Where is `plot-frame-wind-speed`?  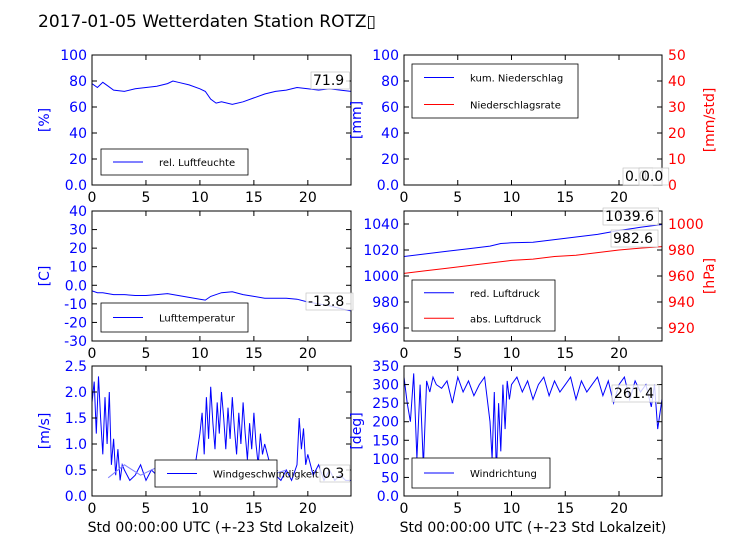
plot-frame-wind-speed is located at coordinates (221, 431).